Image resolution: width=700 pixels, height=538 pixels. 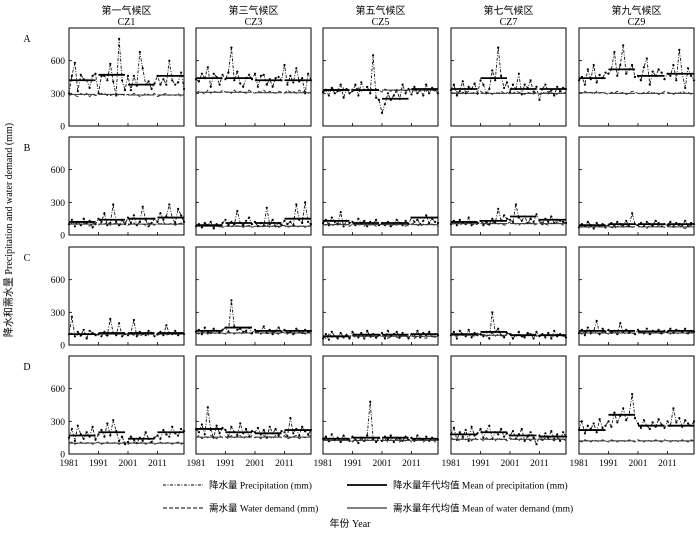 What do you see at coordinates (637, 22) in the screenshot?
I see `column-code: CZ9` at bounding box center [637, 22].